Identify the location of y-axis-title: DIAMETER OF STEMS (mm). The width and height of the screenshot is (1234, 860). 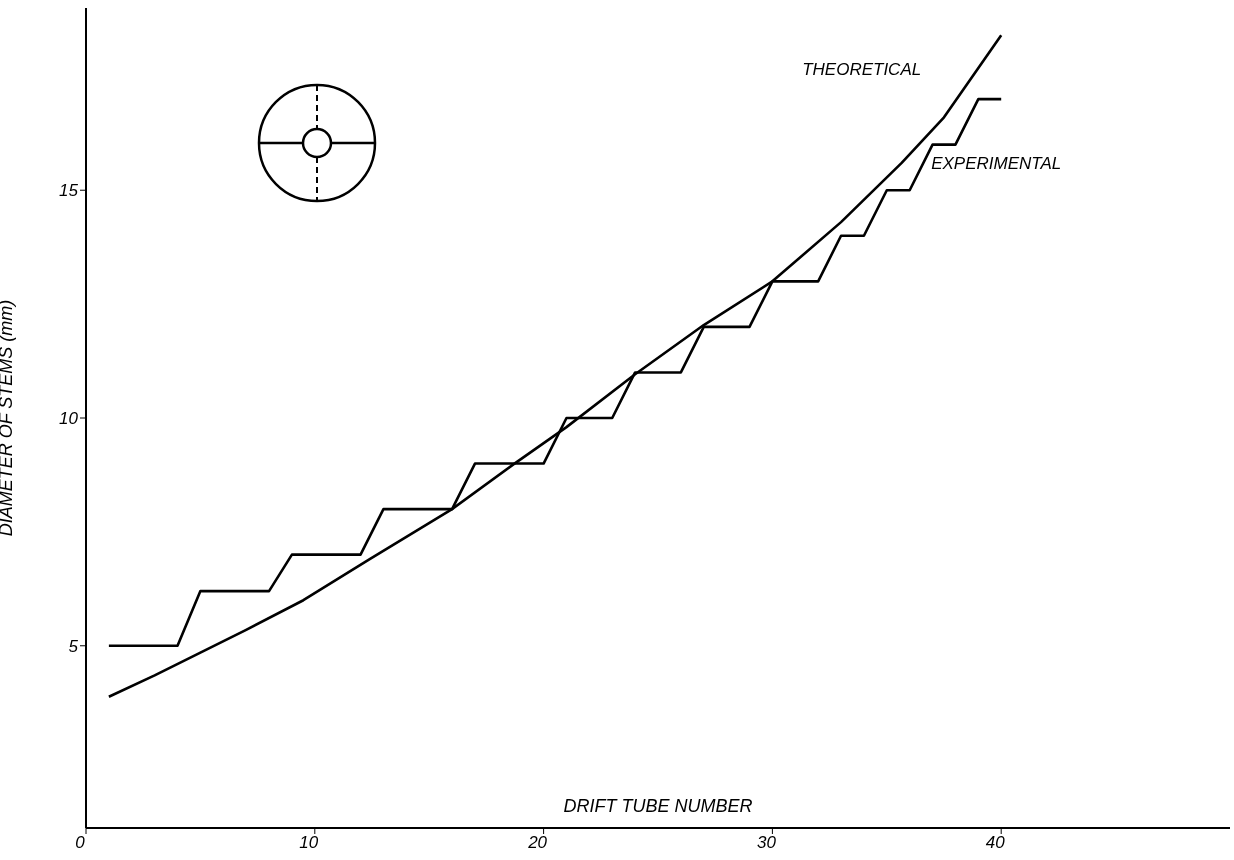
(8, 418).